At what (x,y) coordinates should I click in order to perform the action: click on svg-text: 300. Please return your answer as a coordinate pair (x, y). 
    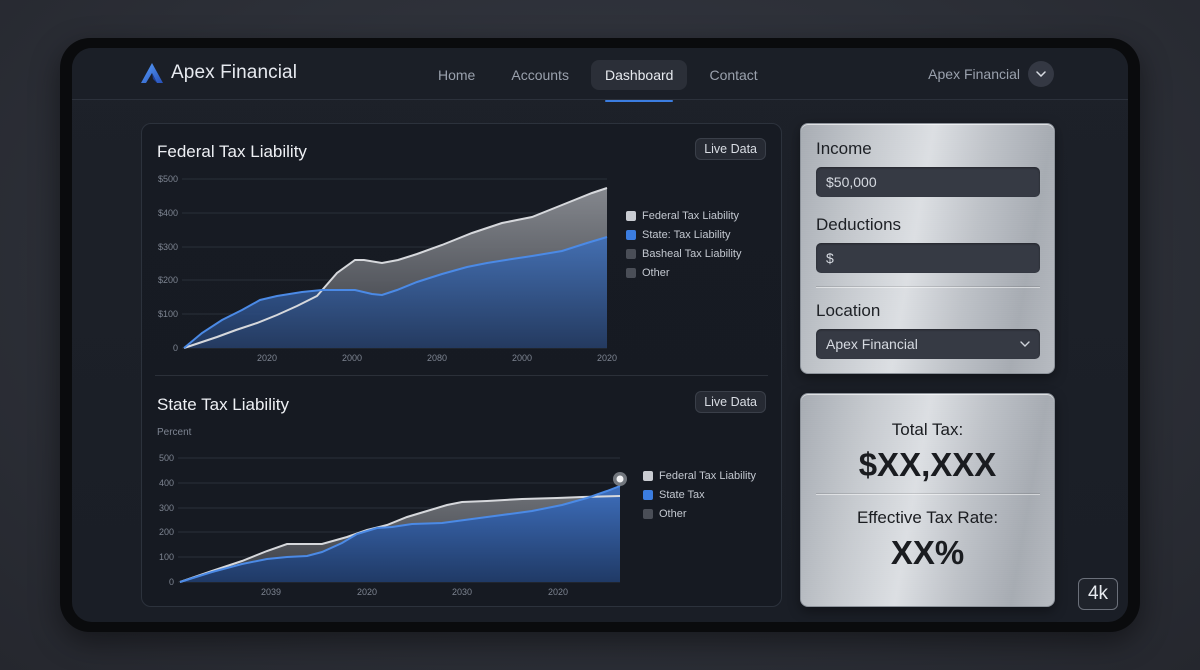
    Looking at the image, I should click on (166, 508).